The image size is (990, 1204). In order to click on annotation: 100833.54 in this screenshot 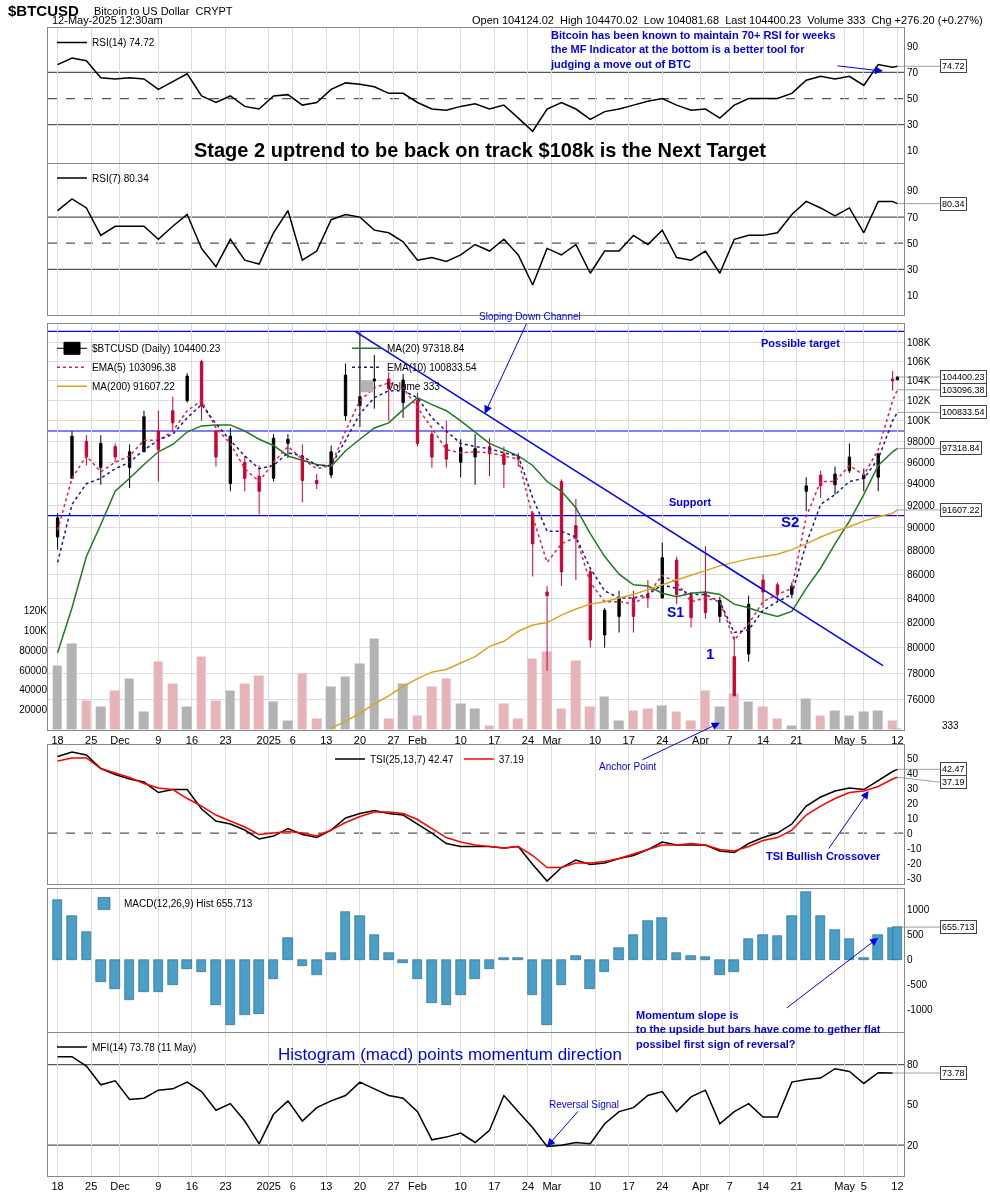, I will do `click(963, 412)`.